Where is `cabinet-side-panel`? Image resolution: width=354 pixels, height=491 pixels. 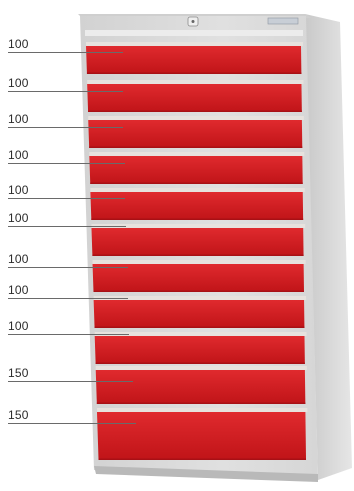
cabinet-side-panel is located at coordinates (328, 247).